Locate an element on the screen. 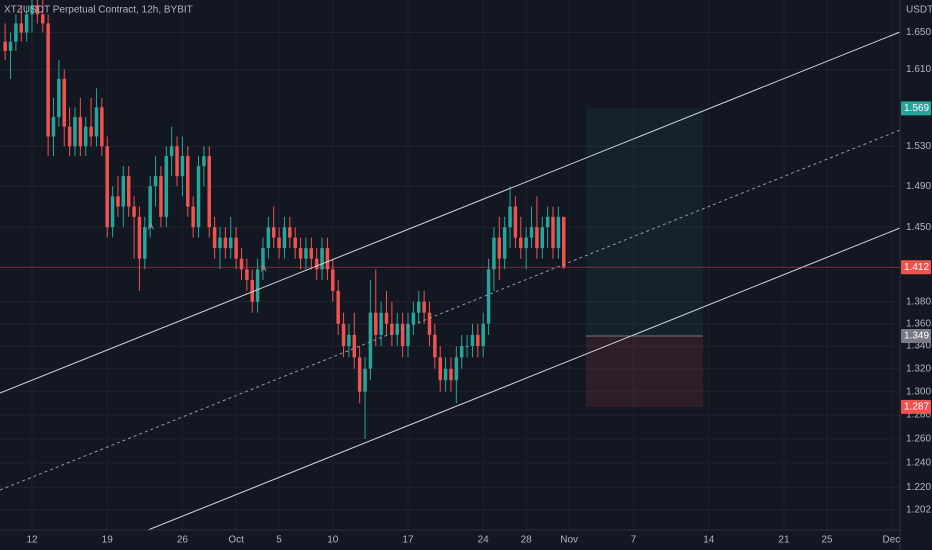 The image size is (932, 550). x-tick-label: 26 is located at coordinates (183, 540).